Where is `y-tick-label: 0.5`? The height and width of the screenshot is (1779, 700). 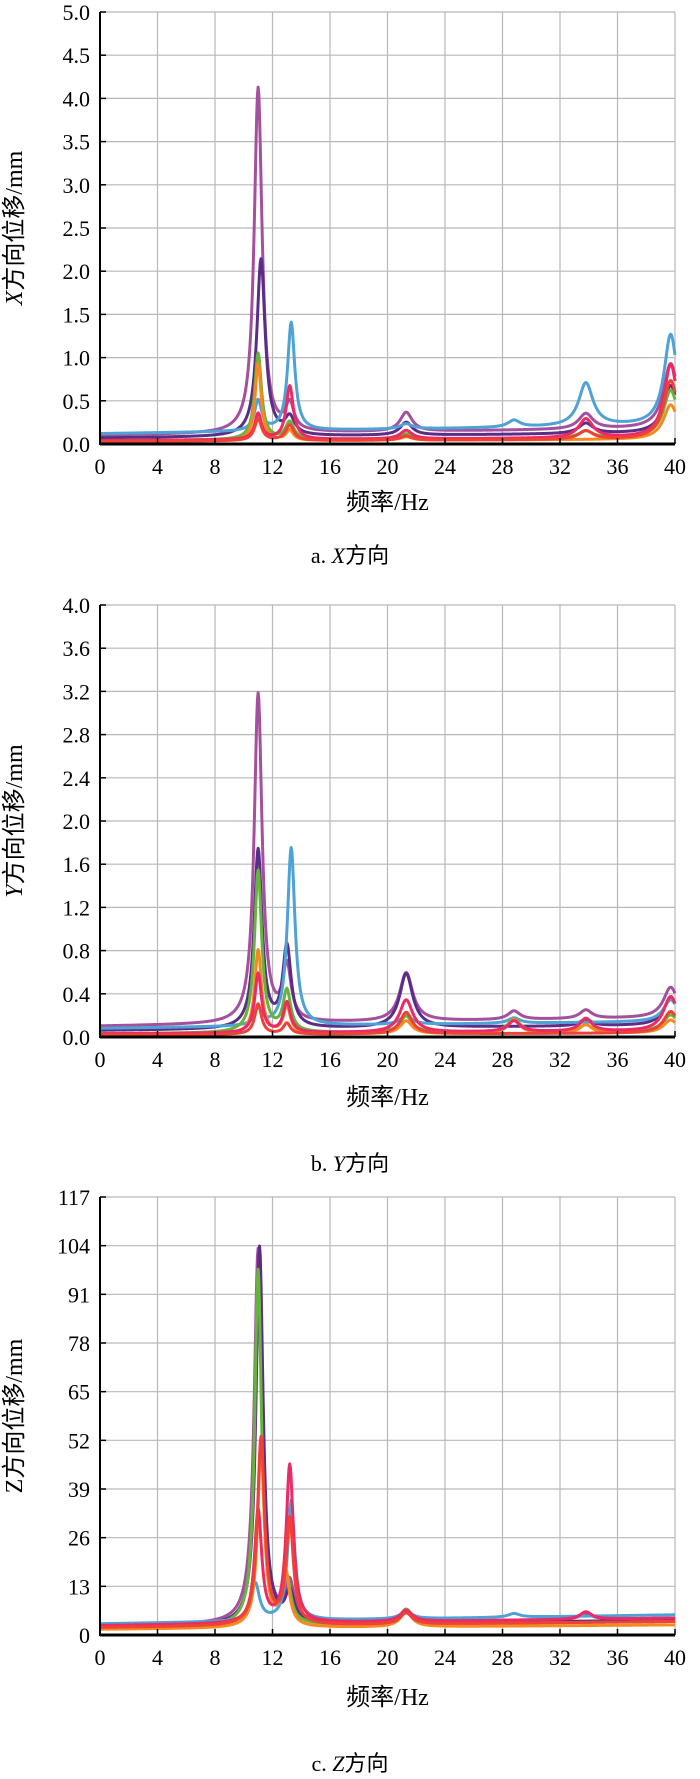
y-tick-label: 0.5 is located at coordinates (77, 401).